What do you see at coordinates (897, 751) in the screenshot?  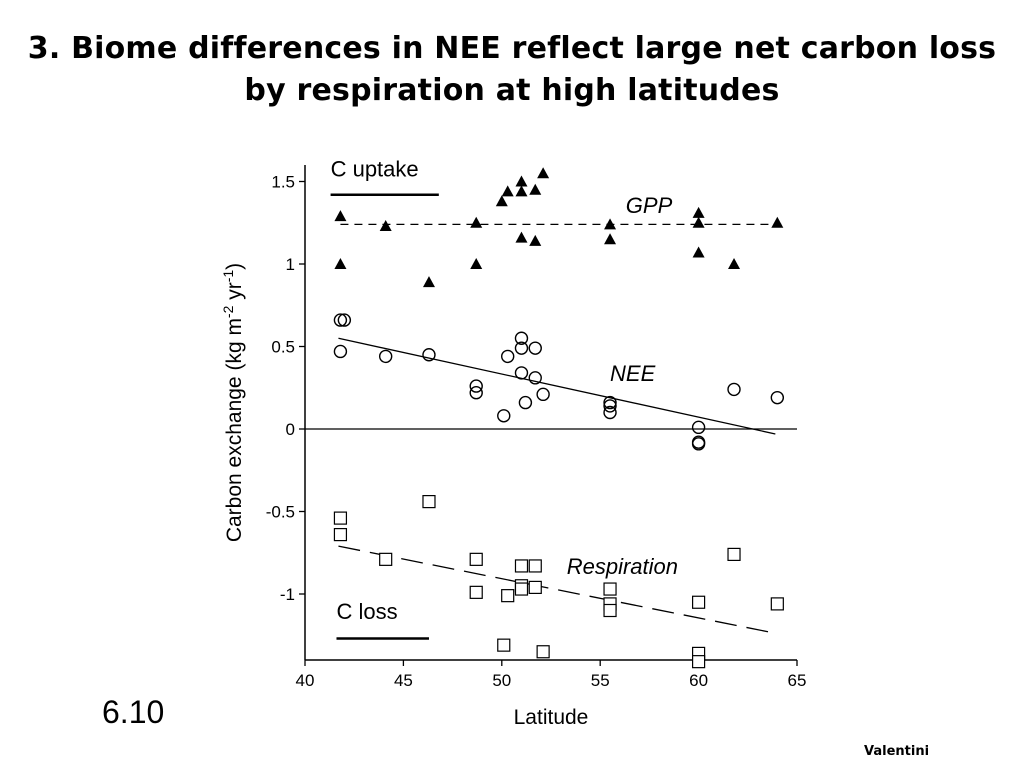 I see `credit-label: Valentini` at bounding box center [897, 751].